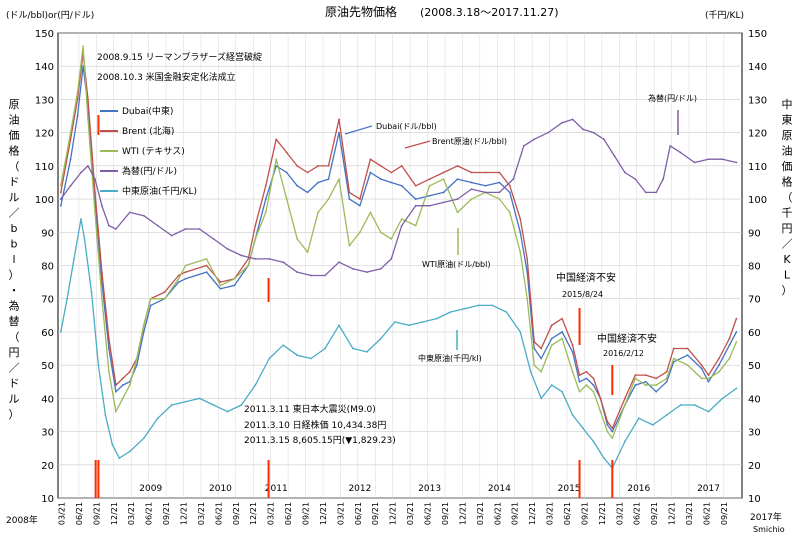 Image resolution: width=800 pixels, height=545 pixels. What do you see at coordinates (754, 433) in the screenshot?
I see `y-tick-label-right: 30` at bounding box center [754, 433].